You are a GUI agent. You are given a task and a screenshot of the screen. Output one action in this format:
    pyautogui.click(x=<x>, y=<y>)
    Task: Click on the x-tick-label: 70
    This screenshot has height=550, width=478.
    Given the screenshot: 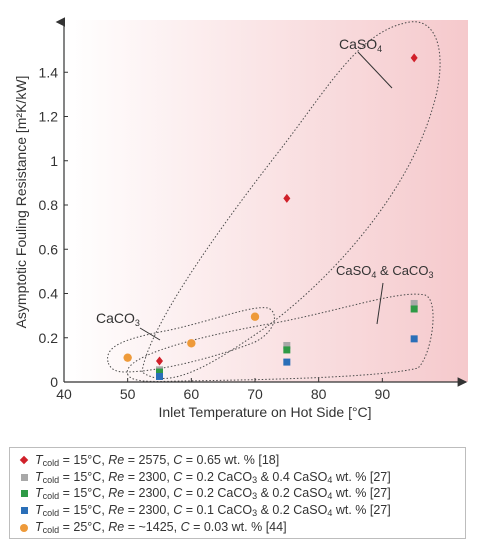 What is the action you would take?
    pyautogui.click(x=255, y=394)
    